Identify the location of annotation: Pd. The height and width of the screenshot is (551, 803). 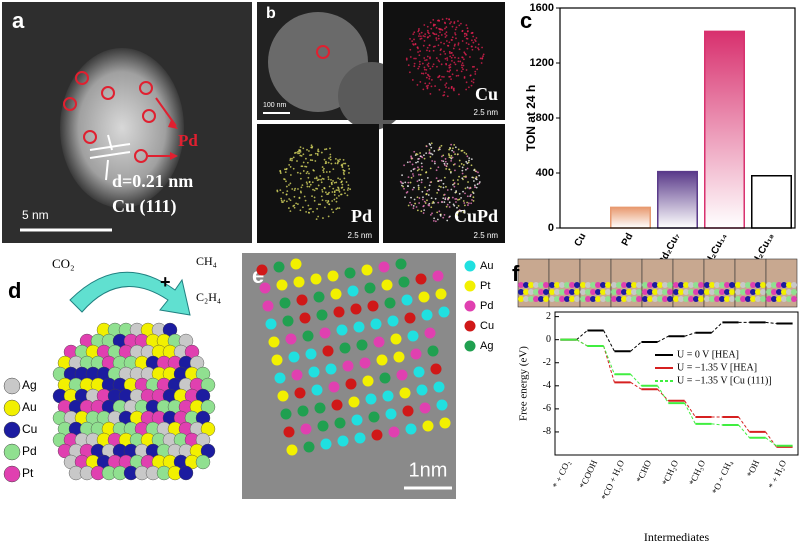
(188, 140).